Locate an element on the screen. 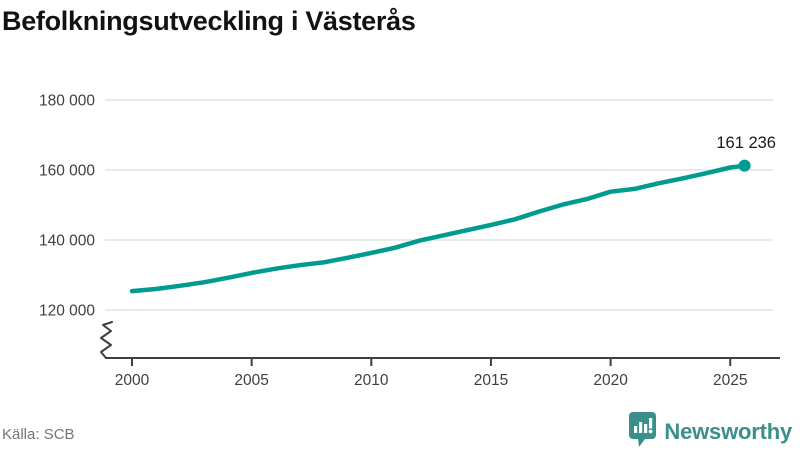 Image resolution: width=800 pixels, height=453 pixels. brand-wordmark: Newsworthy is located at coordinates (728, 431).